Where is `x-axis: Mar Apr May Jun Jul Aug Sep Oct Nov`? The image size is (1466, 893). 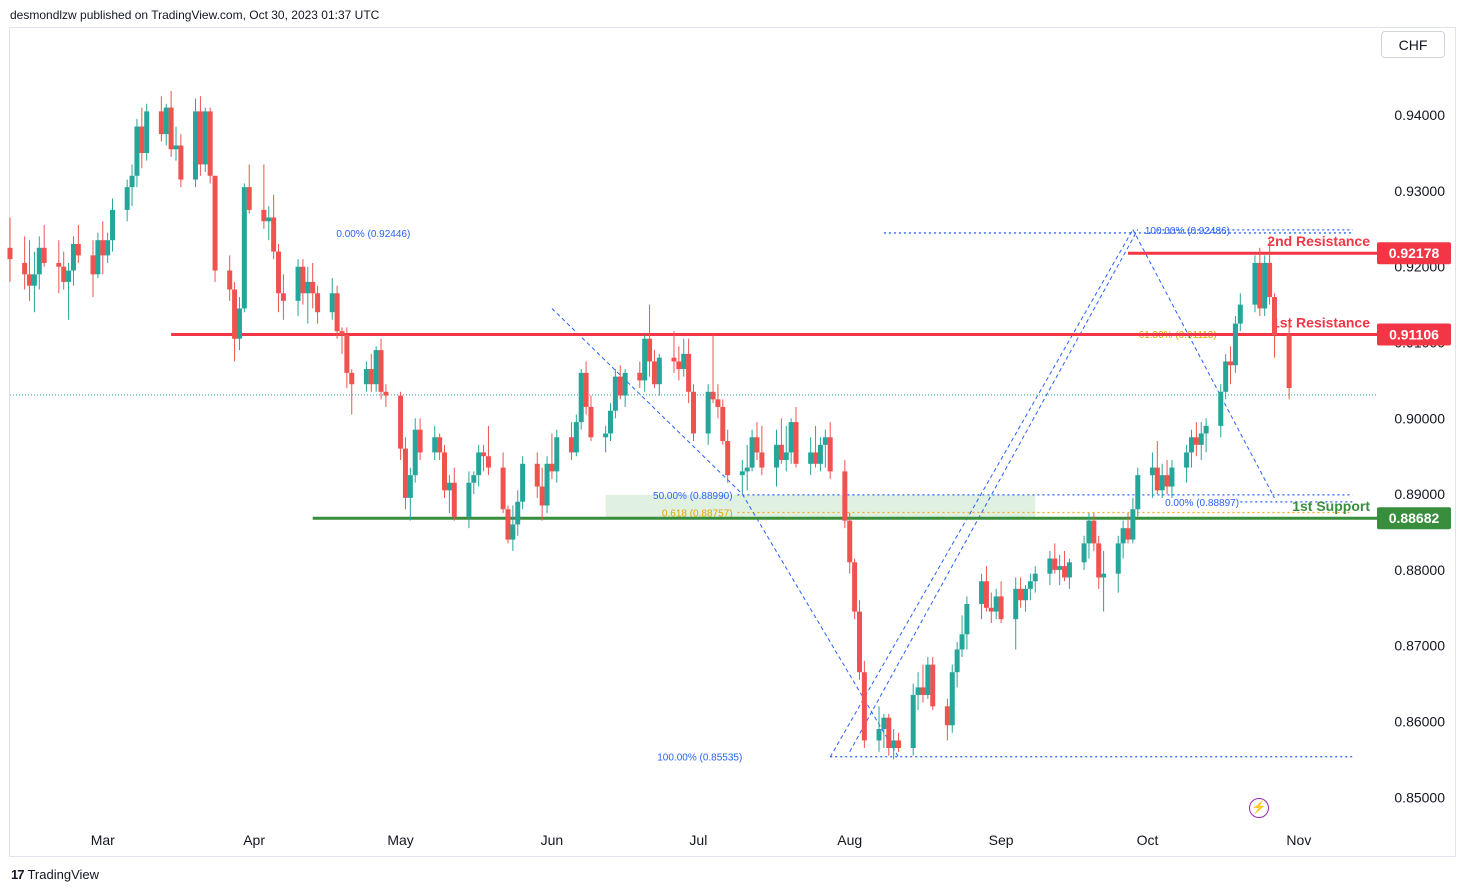
x-axis: Mar Apr May Jun Jul Aug Sep Oct Nov is located at coordinates (701, 840).